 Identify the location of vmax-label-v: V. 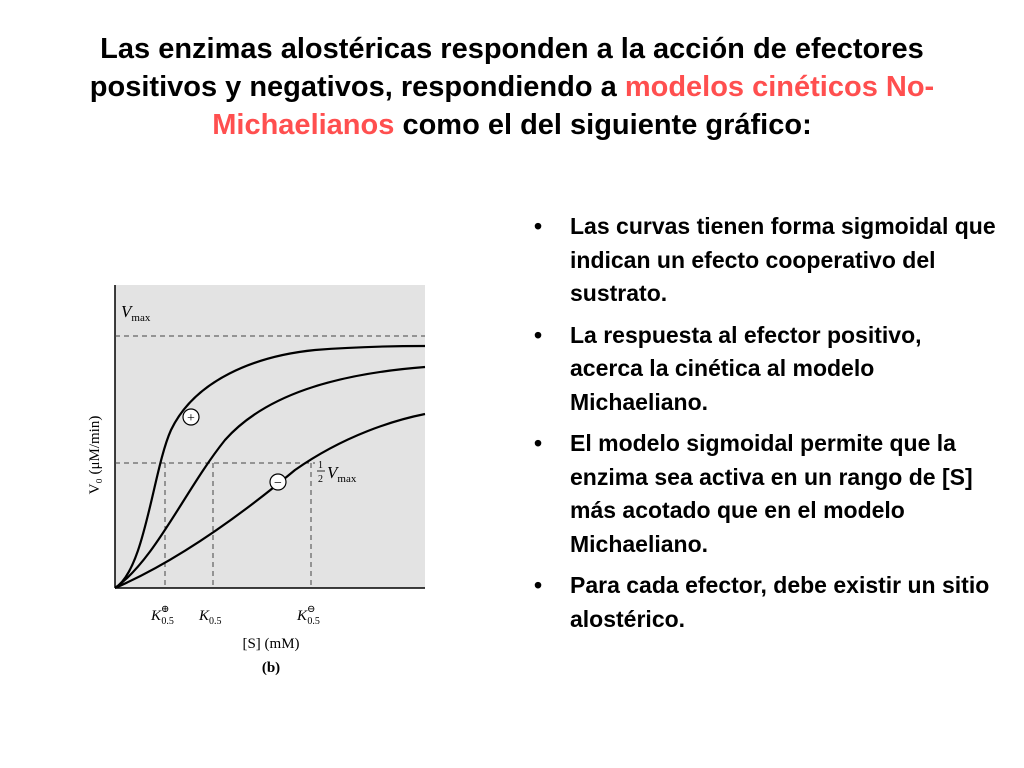
(127, 311).